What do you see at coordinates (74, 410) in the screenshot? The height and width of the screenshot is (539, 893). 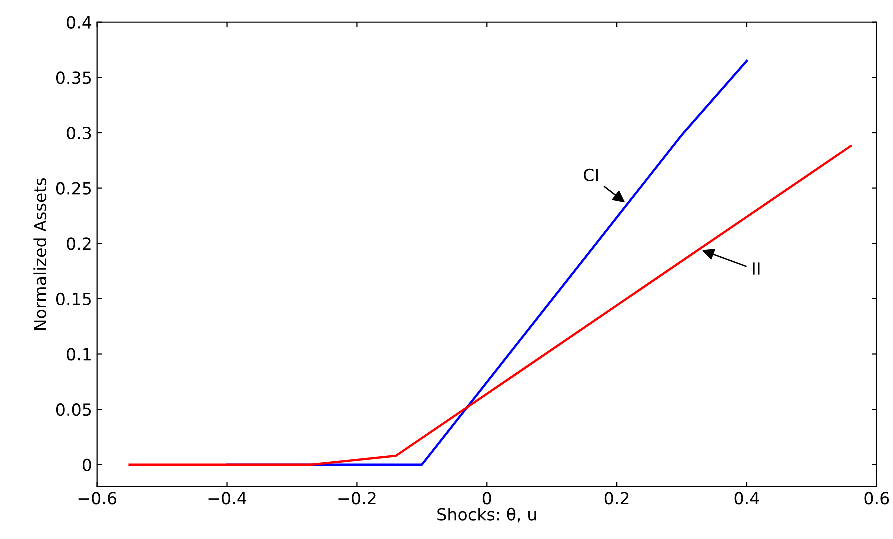 I see `y-tick-label: 0.05` at bounding box center [74, 410].